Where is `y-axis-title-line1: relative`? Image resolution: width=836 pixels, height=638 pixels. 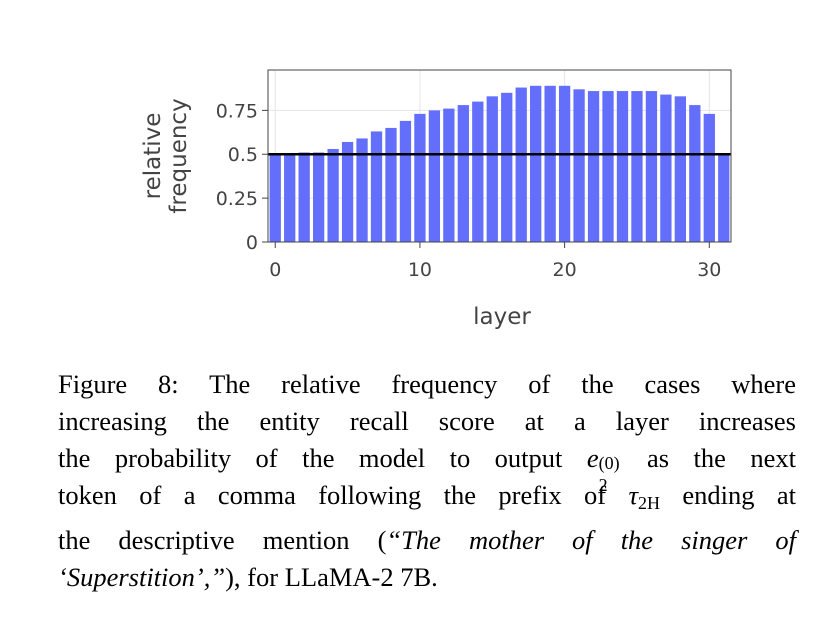
y-axis-title-line1: relative is located at coordinates (153, 156).